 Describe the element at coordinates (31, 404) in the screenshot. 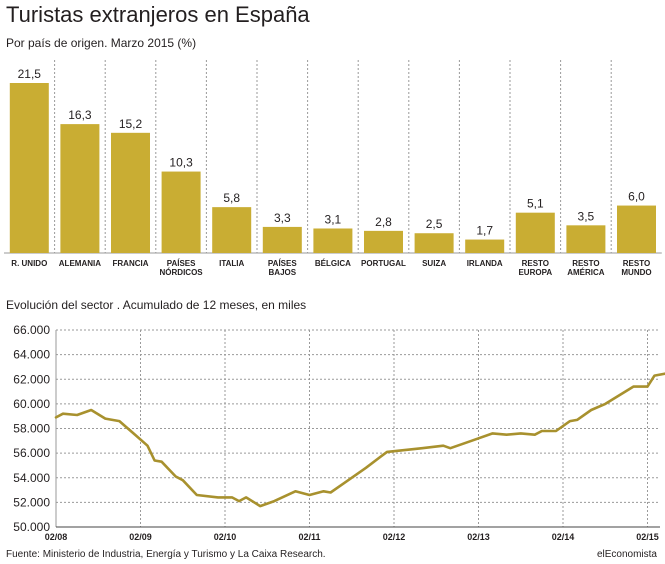

I see `y-tick-label: 60.000` at that location.